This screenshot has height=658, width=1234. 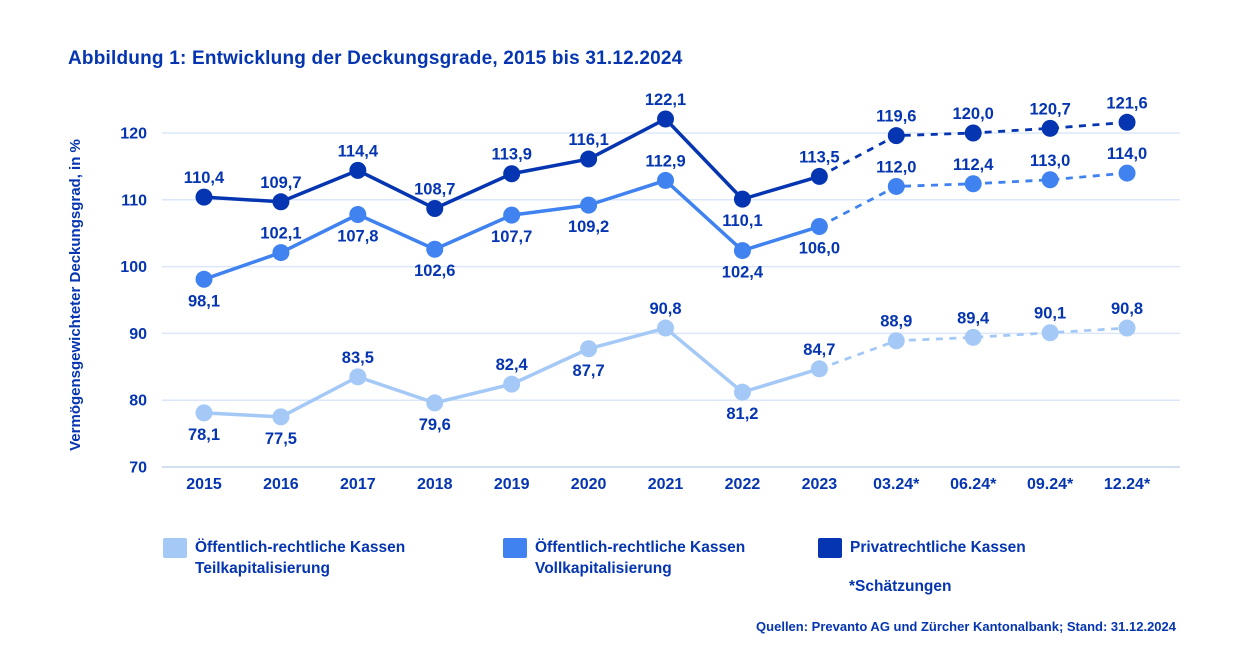 What do you see at coordinates (358, 358) in the screenshot?
I see `value-label: 83,5` at bounding box center [358, 358].